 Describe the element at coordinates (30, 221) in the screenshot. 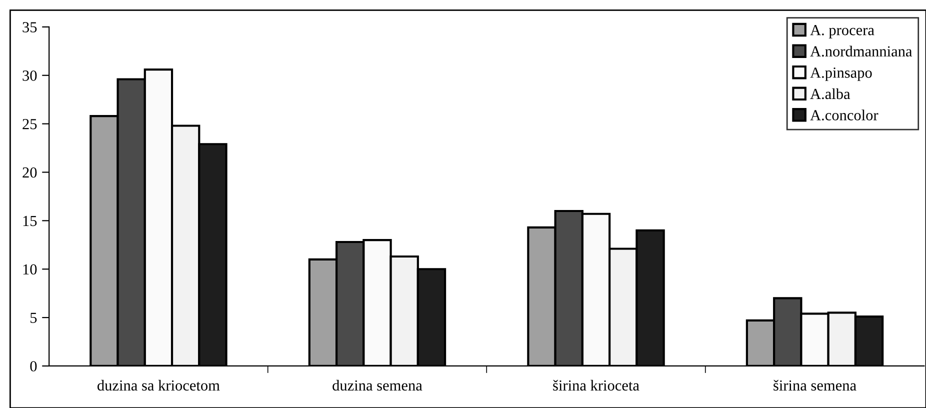

I see `y-tick-label: 15` at that location.